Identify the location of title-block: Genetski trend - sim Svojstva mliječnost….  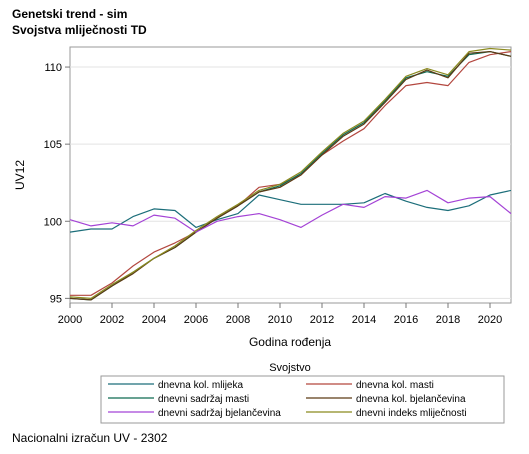
(79, 22).